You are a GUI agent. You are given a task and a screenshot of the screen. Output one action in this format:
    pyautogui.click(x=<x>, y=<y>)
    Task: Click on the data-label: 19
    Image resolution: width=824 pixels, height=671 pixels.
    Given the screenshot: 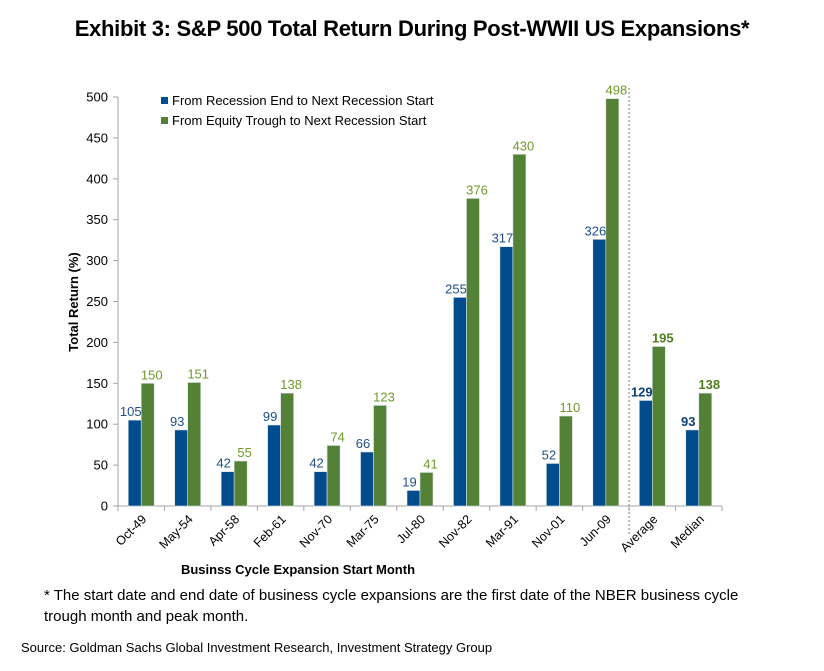 What is the action you would take?
    pyautogui.click(x=409, y=481)
    